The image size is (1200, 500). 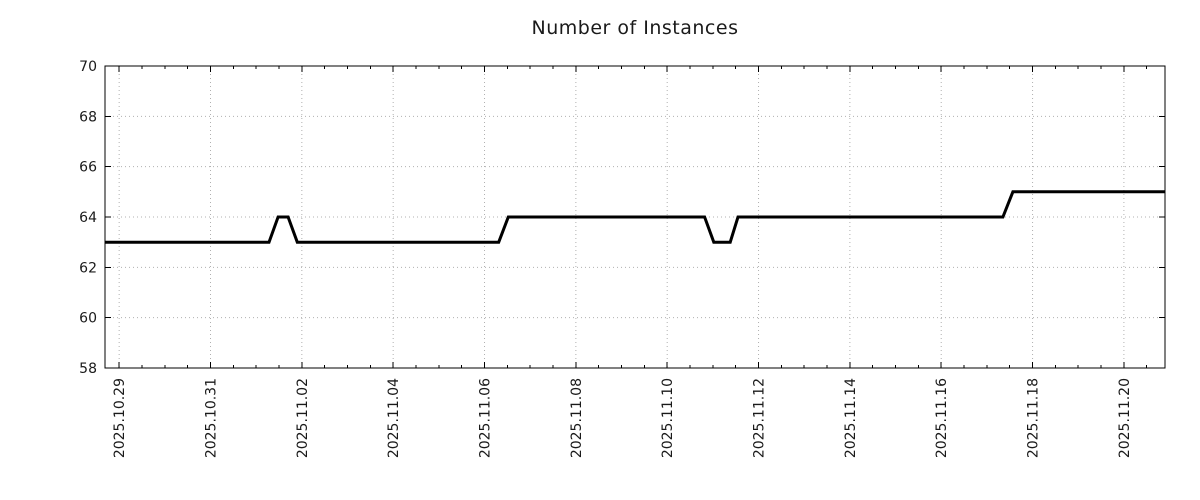 What do you see at coordinates (760, 418) in the screenshot?
I see `x-tick-label: 2025.11.12` at bounding box center [760, 418].